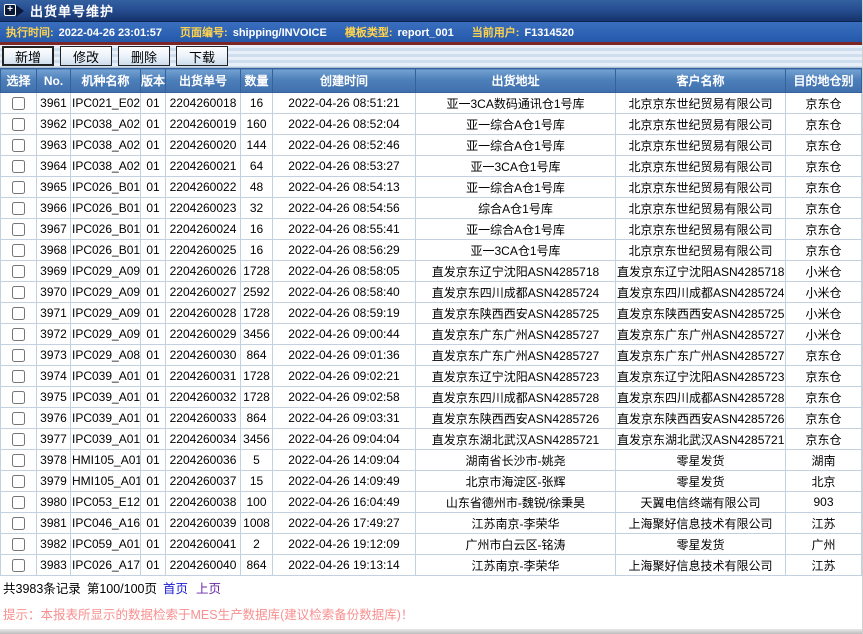 The image size is (863, 634). Describe the element at coordinates (256, 481) in the screenshot. I see `quantity: 15` at that location.